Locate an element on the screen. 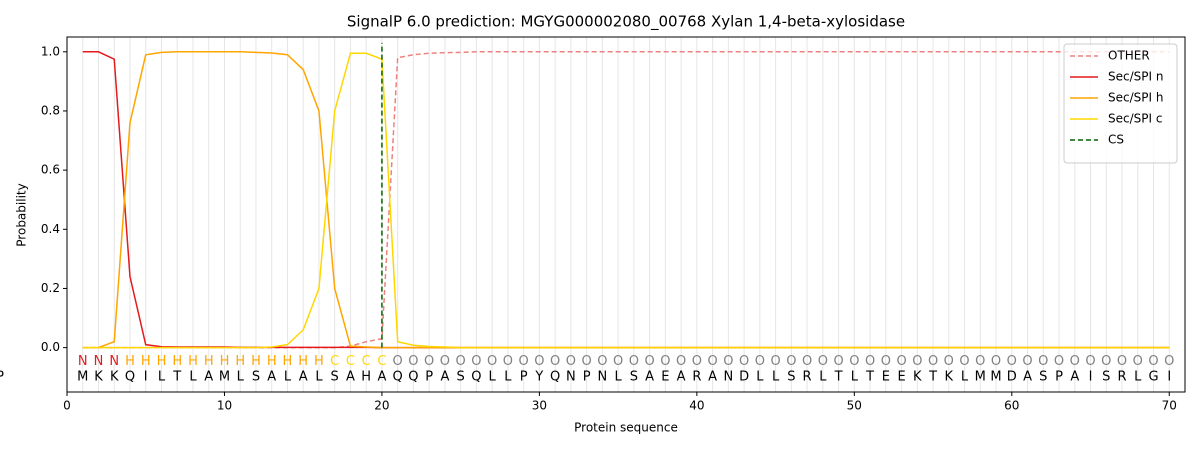 This screenshot has width=1200, height=450. legend-label: Sec/SPI h is located at coordinates (1135, 98).